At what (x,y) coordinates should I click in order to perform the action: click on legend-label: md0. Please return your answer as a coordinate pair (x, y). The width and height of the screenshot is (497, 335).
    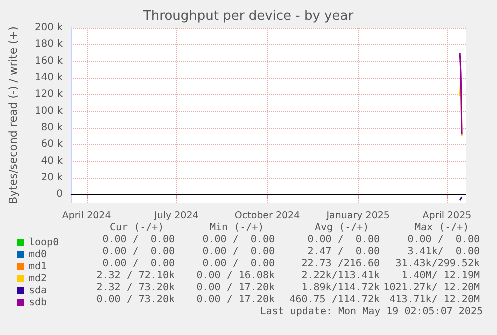
    Looking at the image, I should click on (38, 255).